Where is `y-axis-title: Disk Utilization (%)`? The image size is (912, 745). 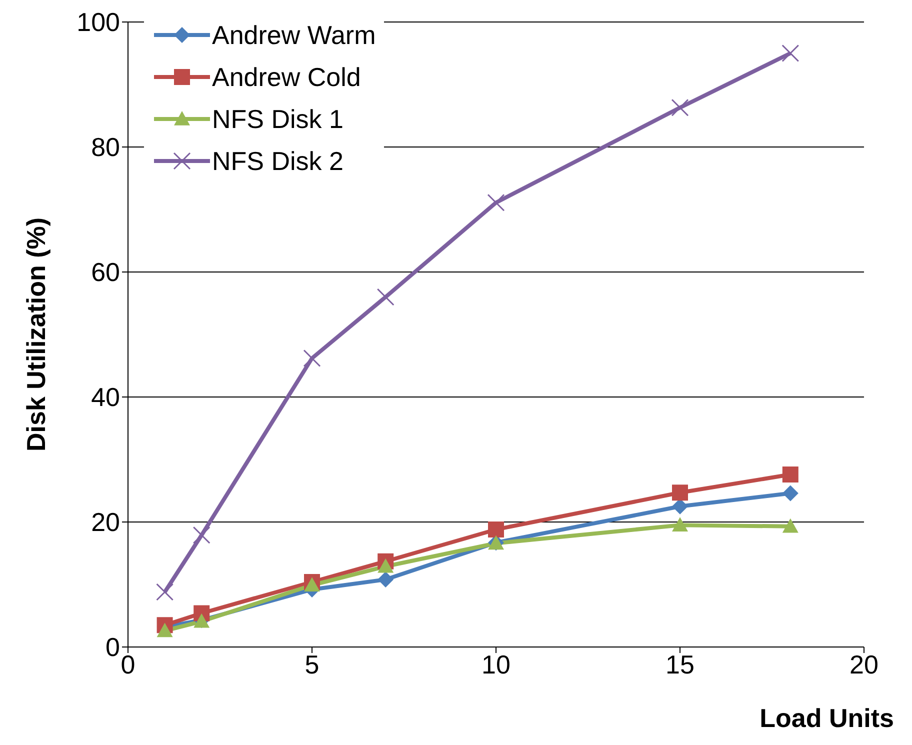
y-axis-title: Disk Utilization (%) is located at coordinates (36, 334).